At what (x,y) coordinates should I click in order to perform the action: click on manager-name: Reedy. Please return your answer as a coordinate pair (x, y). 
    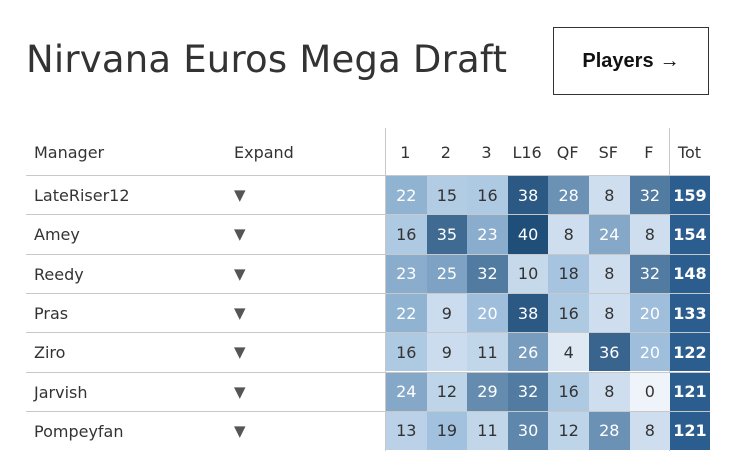
    Looking at the image, I should click on (59, 274).